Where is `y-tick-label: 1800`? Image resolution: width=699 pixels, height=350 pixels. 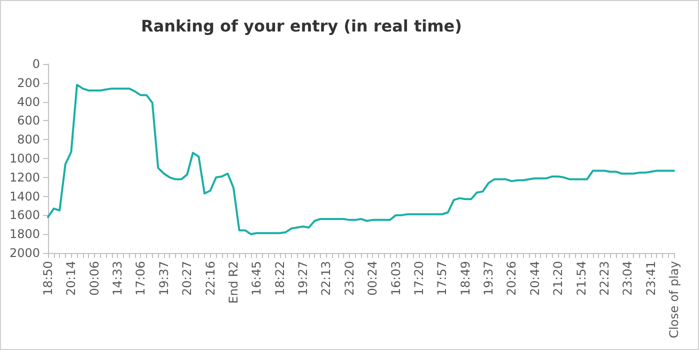 y-tick-label: 1800 is located at coordinates (24, 234).